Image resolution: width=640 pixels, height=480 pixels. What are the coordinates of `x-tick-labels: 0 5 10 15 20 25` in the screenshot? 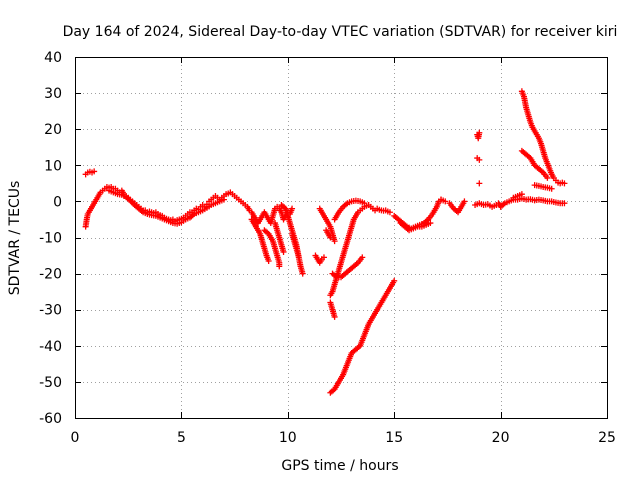 It's located at (343, 438).